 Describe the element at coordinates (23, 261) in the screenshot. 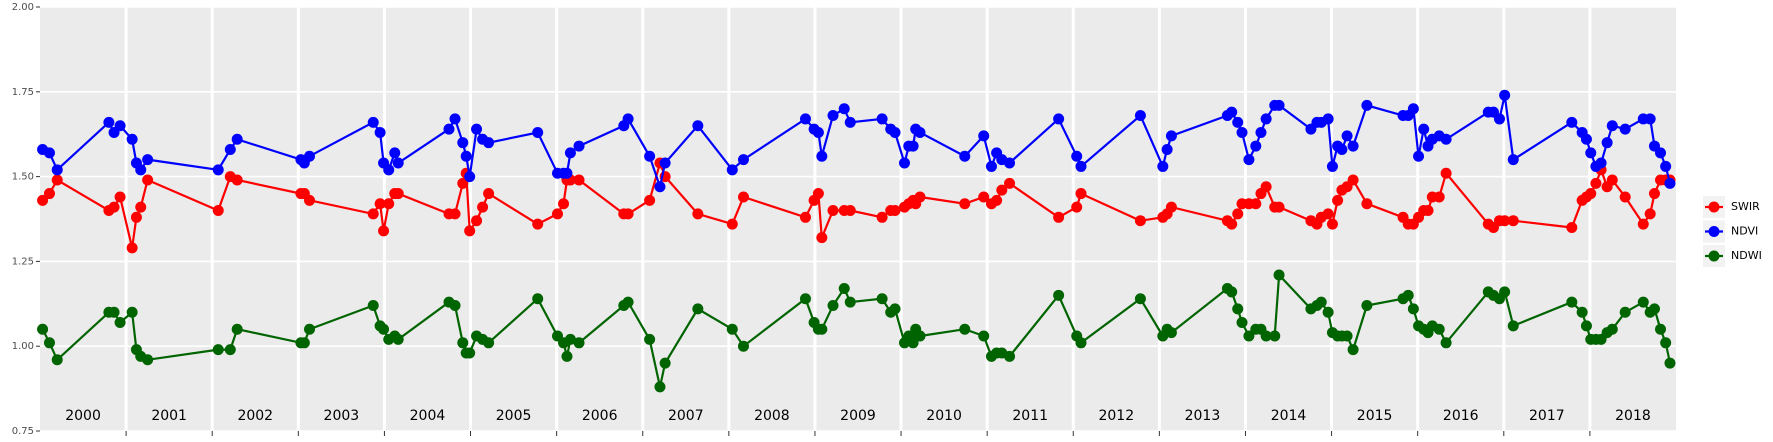

I see `y-tick-label: 1.25` at that location.